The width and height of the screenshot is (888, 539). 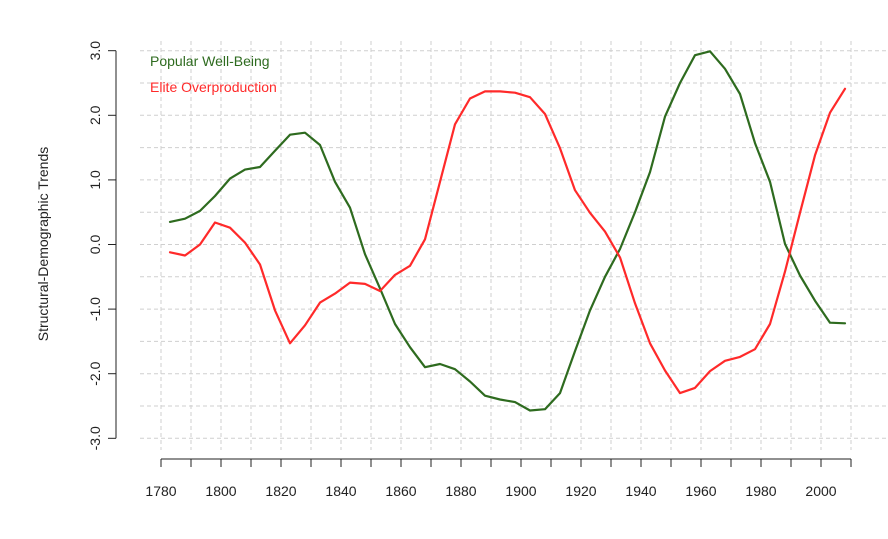 I want to click on y-axis-label: Structural-Demographic Trends, so click(x=43, y=244).